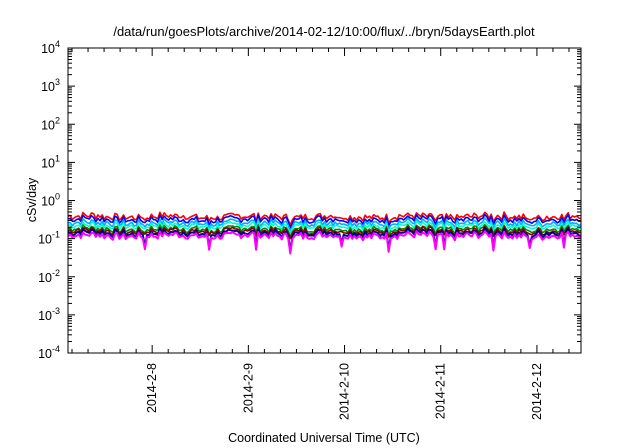  What do you see at coordinates (537, 391) in the screenshot?
I see `x-tick-label: 2014-2-12` at bounding box center [537, 391].